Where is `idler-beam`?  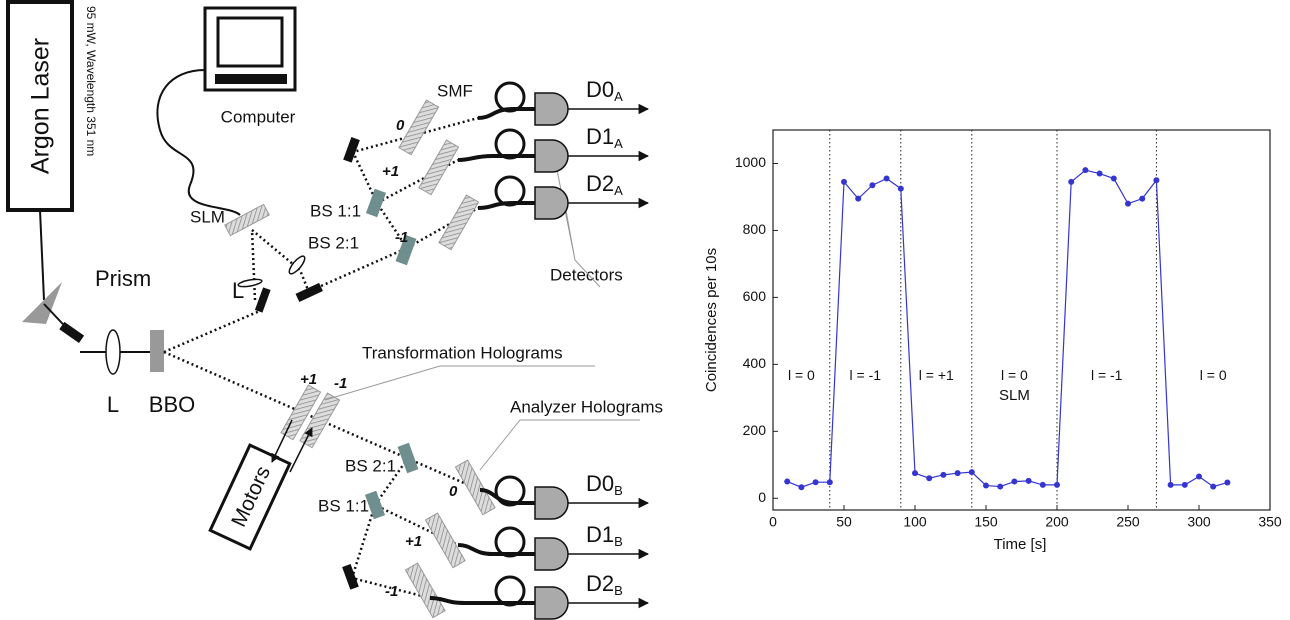 idler-beam is located at coordinates (236, 291).